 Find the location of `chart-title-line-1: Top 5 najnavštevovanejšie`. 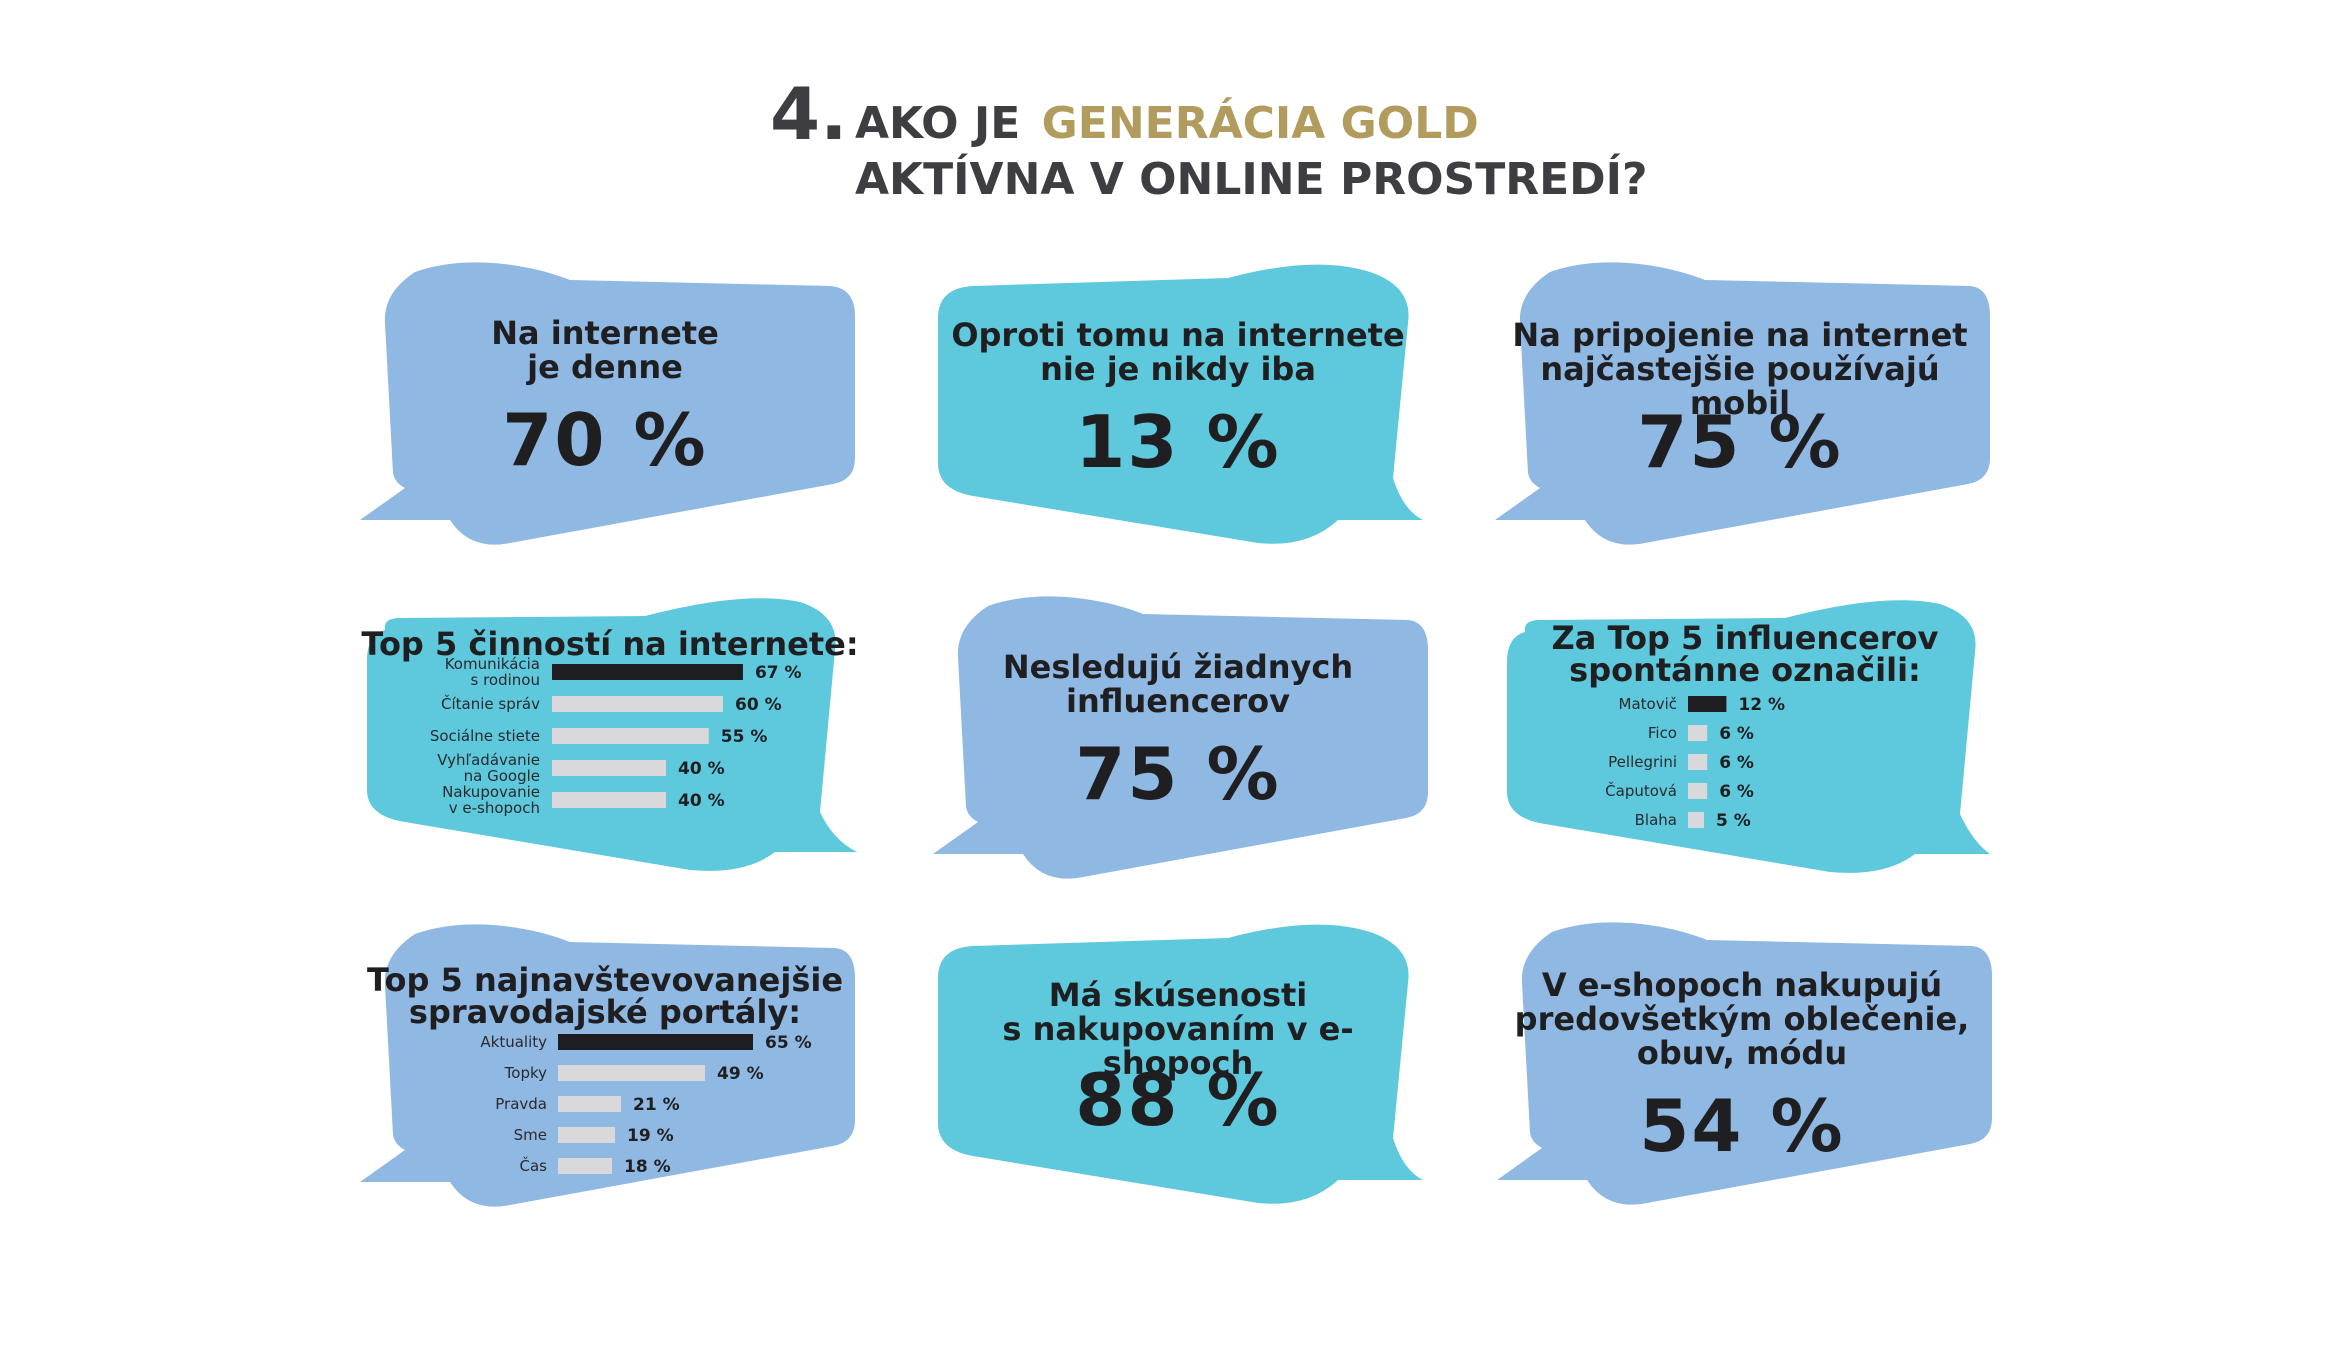

chart-title-line-1: Top 5 najnavštevovanejšie is located at coordinates (605, 980).